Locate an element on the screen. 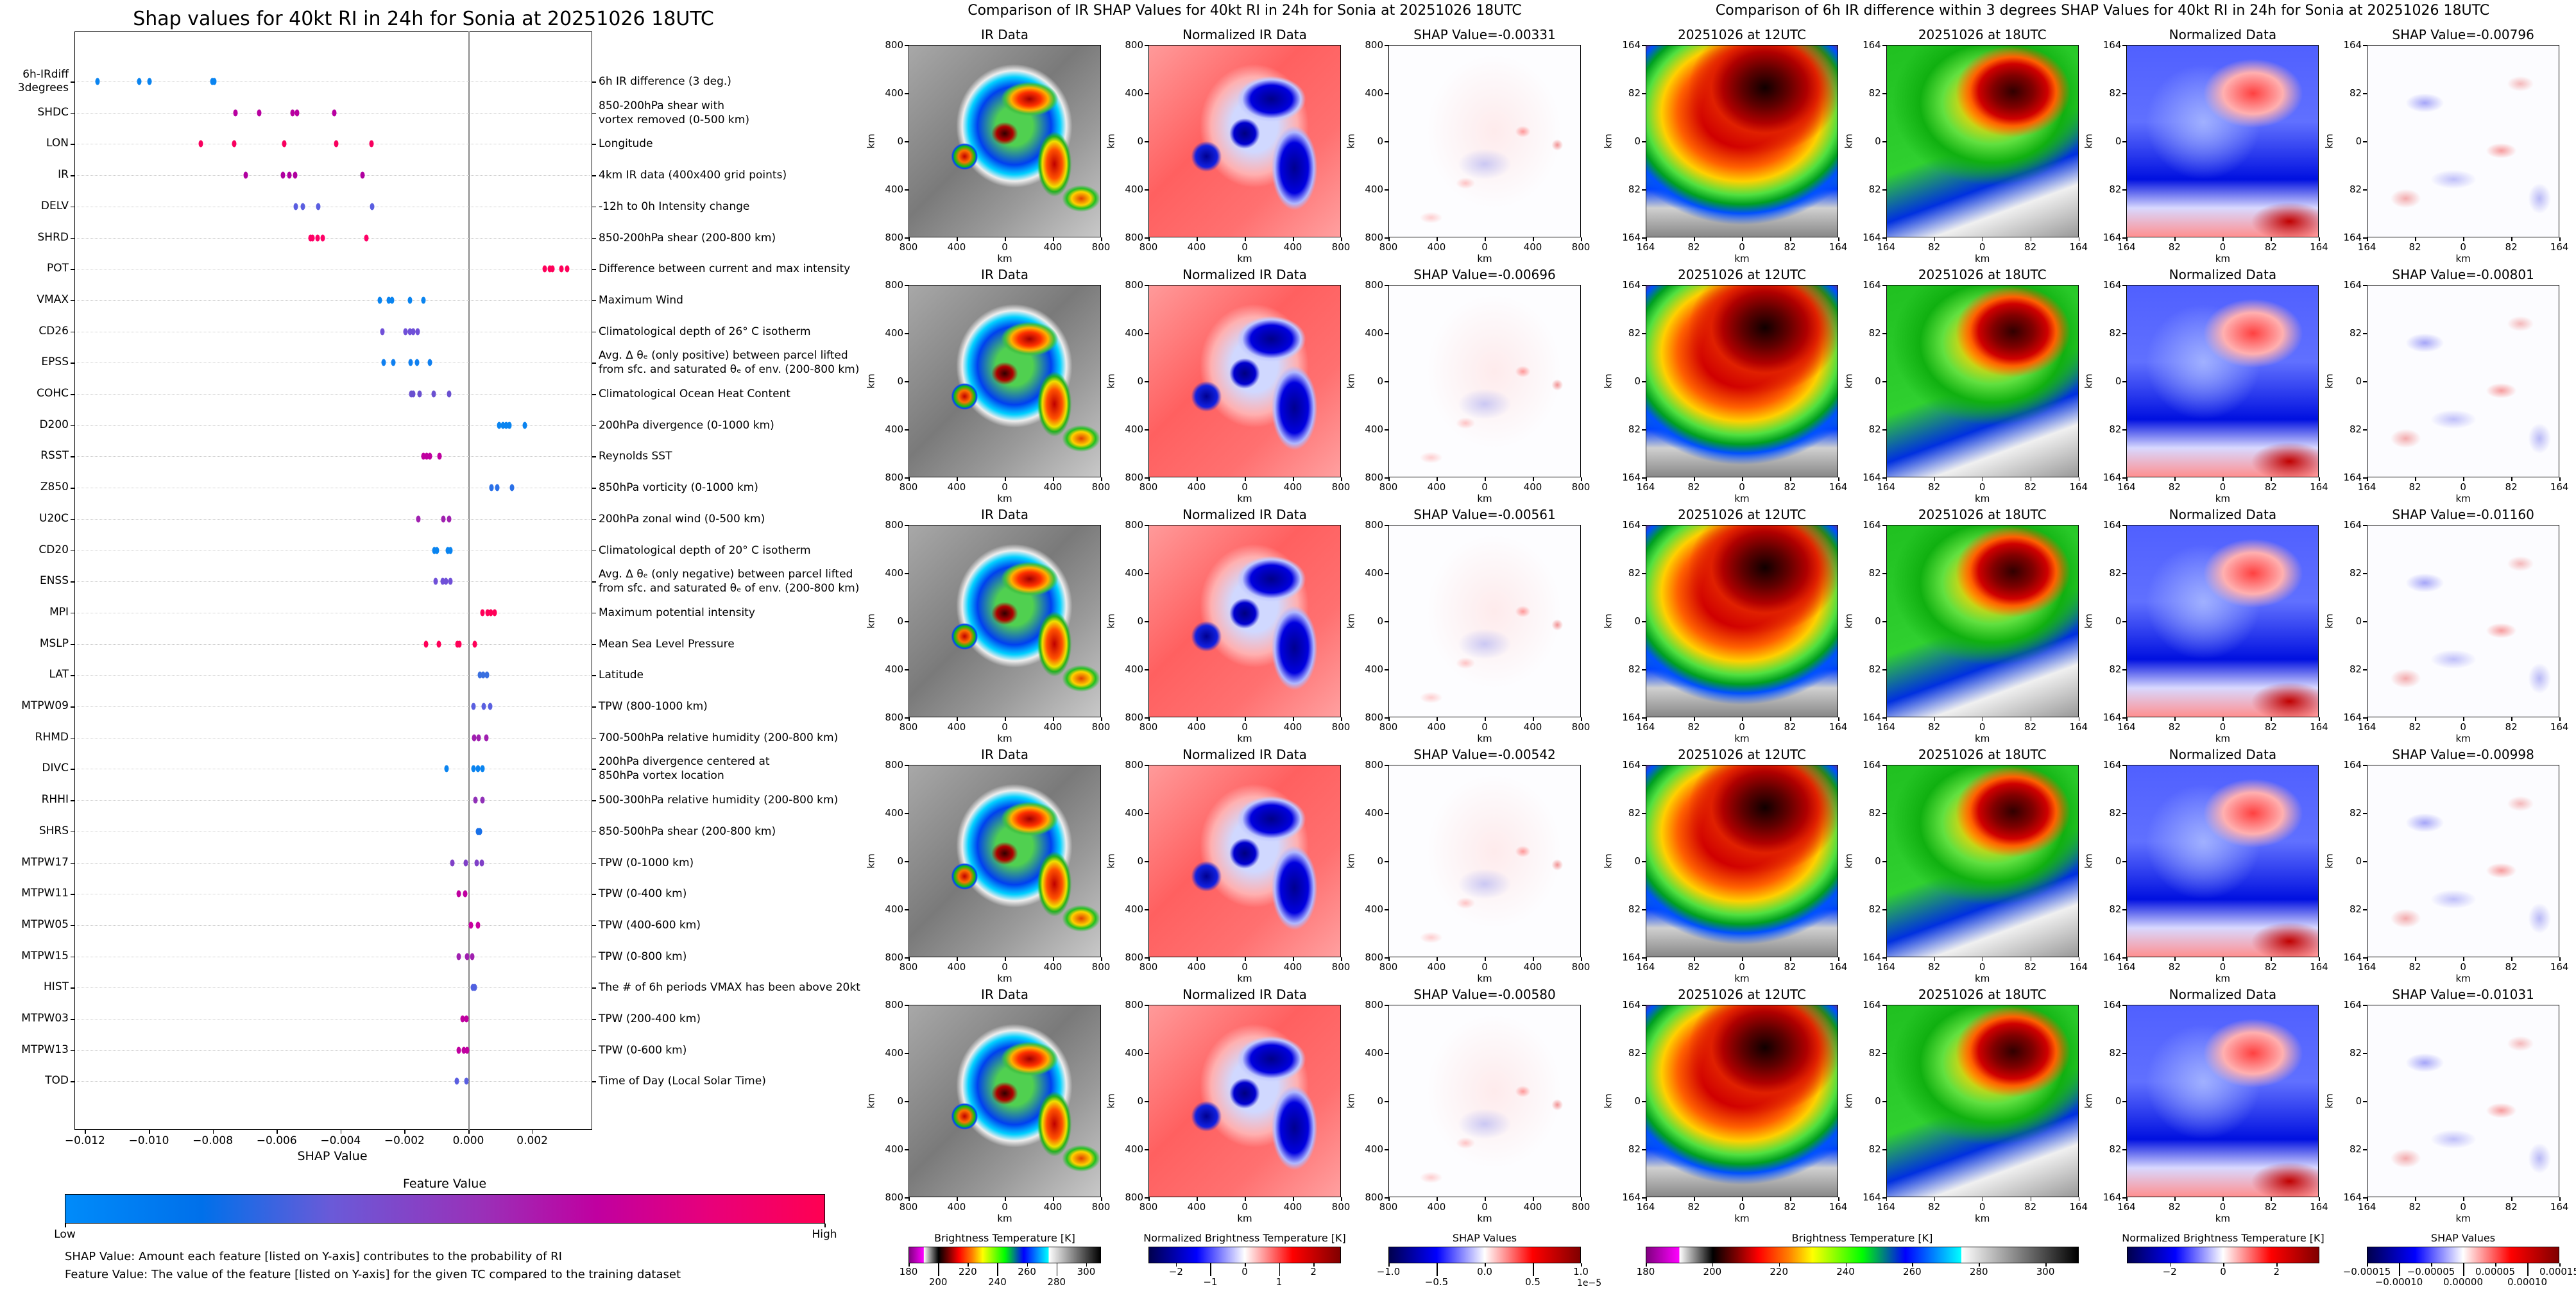  feature-code-label: MTPW05 is located at coordinates (45, 925).